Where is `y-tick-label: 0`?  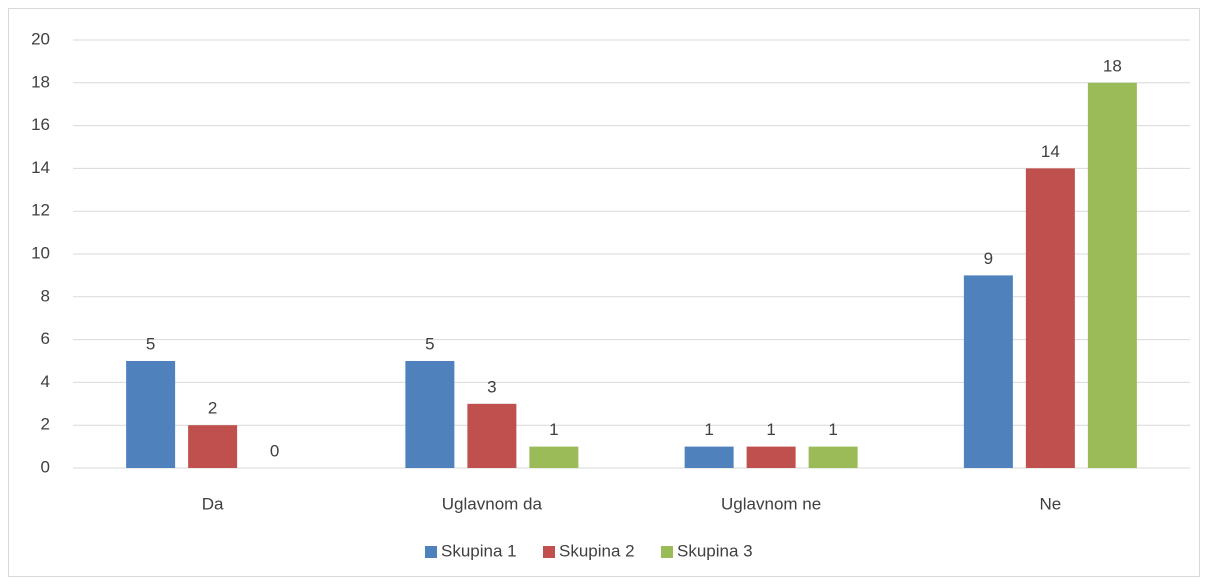 y-tick-label: 0 is located at coordinates (45, 466).